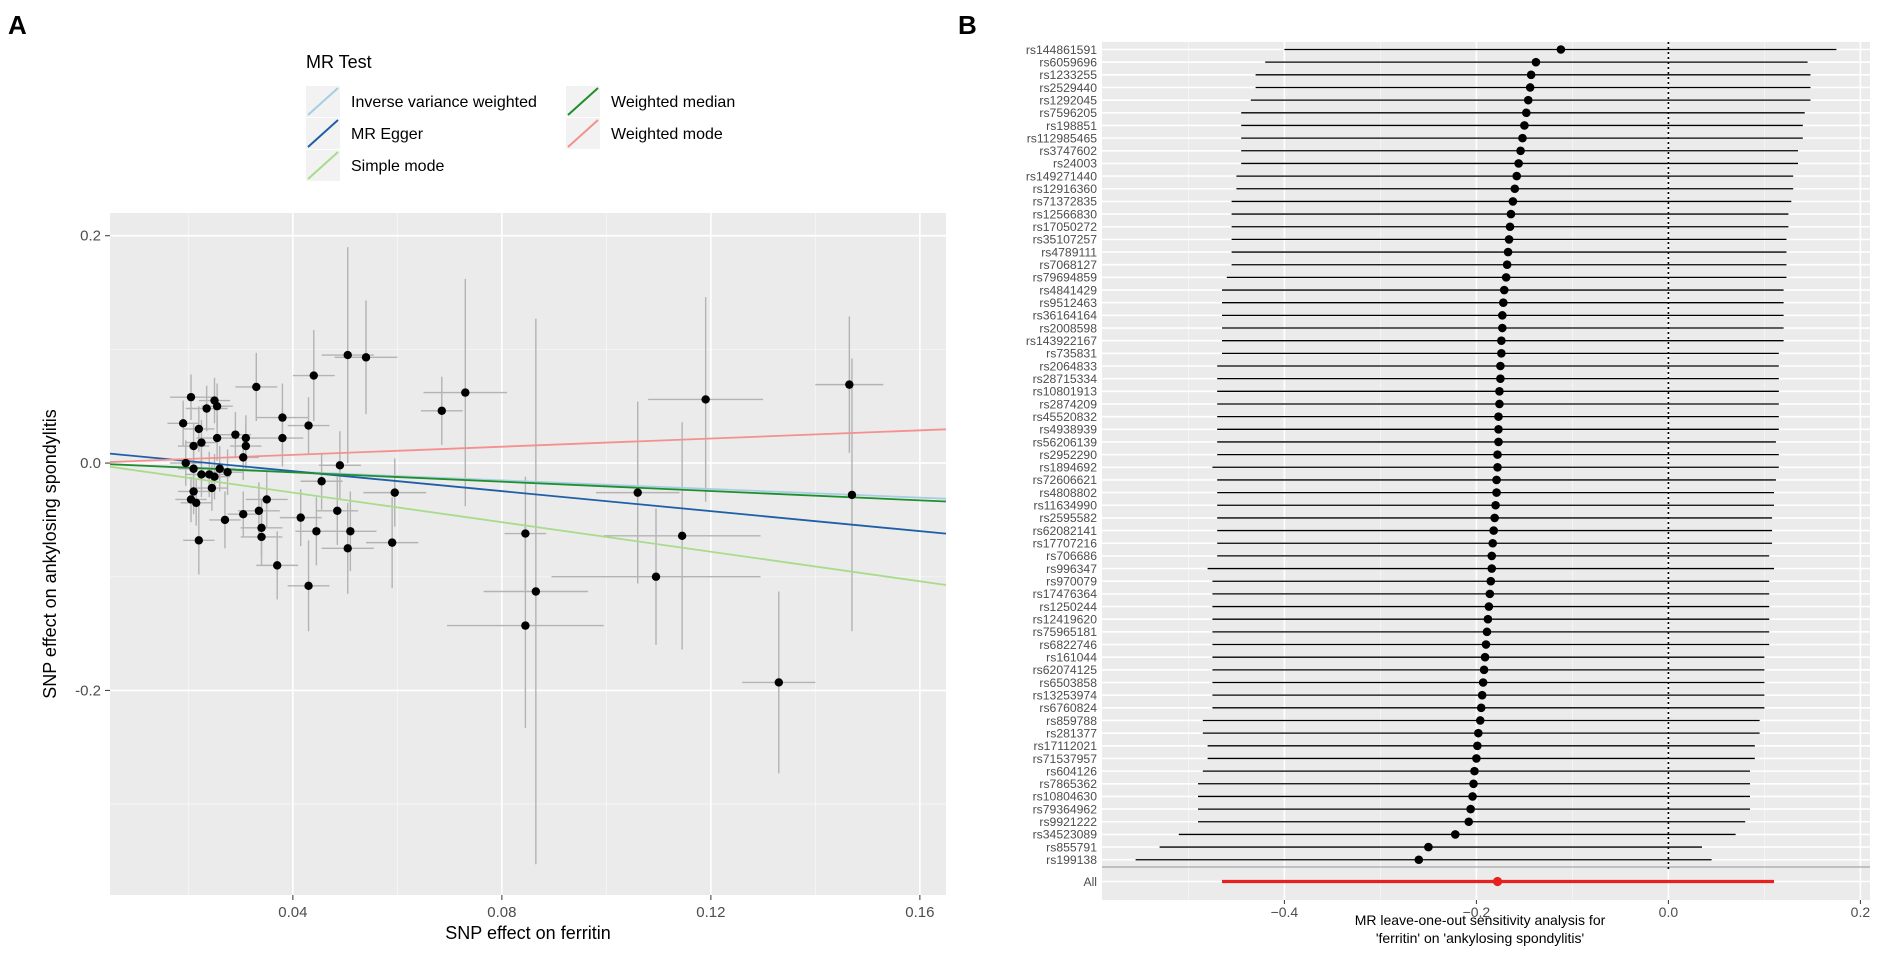 This screenshot has height=954, width=1879. What do you see at coordinates (1510, 227) in the screenshot?
I see `estimate-point-rs17050272` at bounding box center [1510, 227].